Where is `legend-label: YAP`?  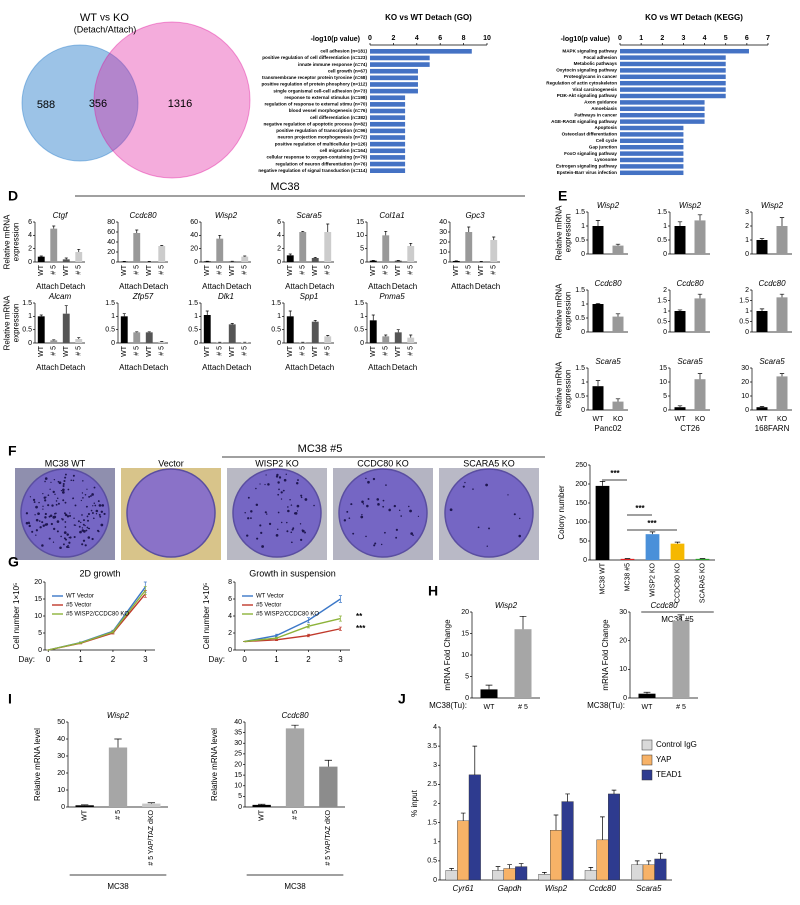
legend-label: YAP is located at coordinates (663, 759).